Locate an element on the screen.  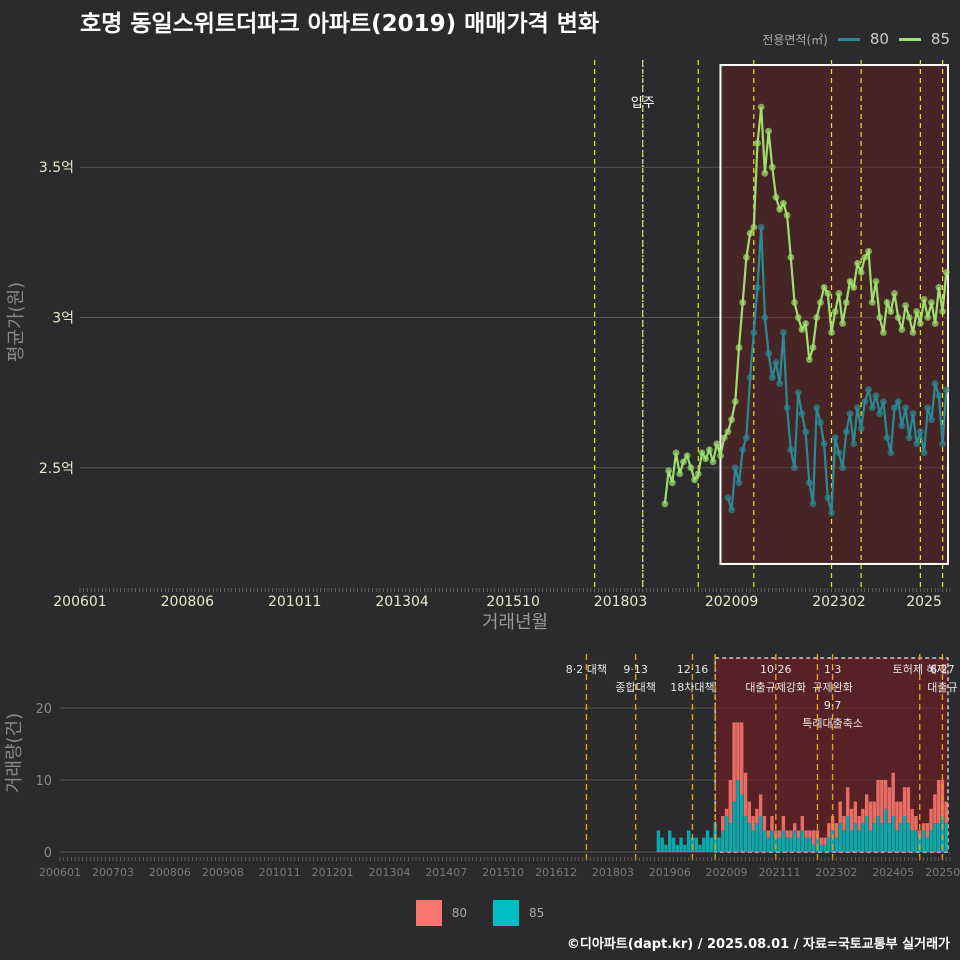
move-in-label: 입주 is located at coordinates (643, 103).